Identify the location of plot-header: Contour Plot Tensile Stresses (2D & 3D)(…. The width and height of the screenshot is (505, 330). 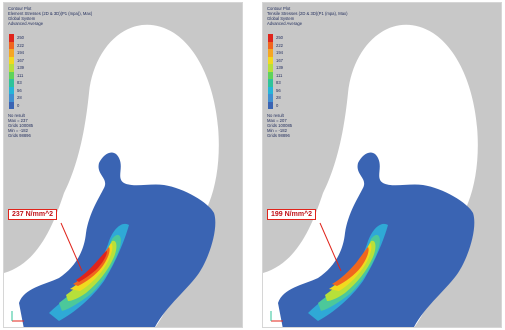
(307, 16).